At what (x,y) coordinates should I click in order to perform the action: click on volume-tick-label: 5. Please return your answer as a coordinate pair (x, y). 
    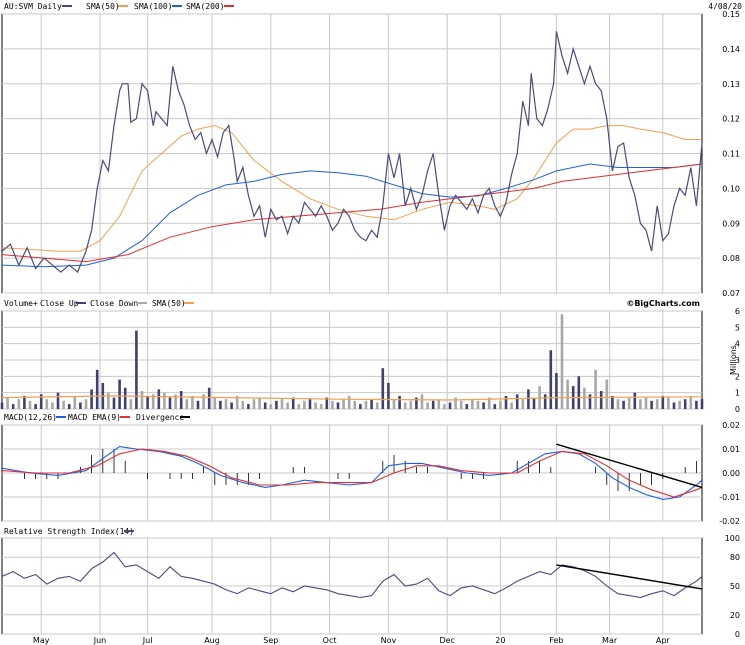
    Looking at the image, I should click on (737, 327).